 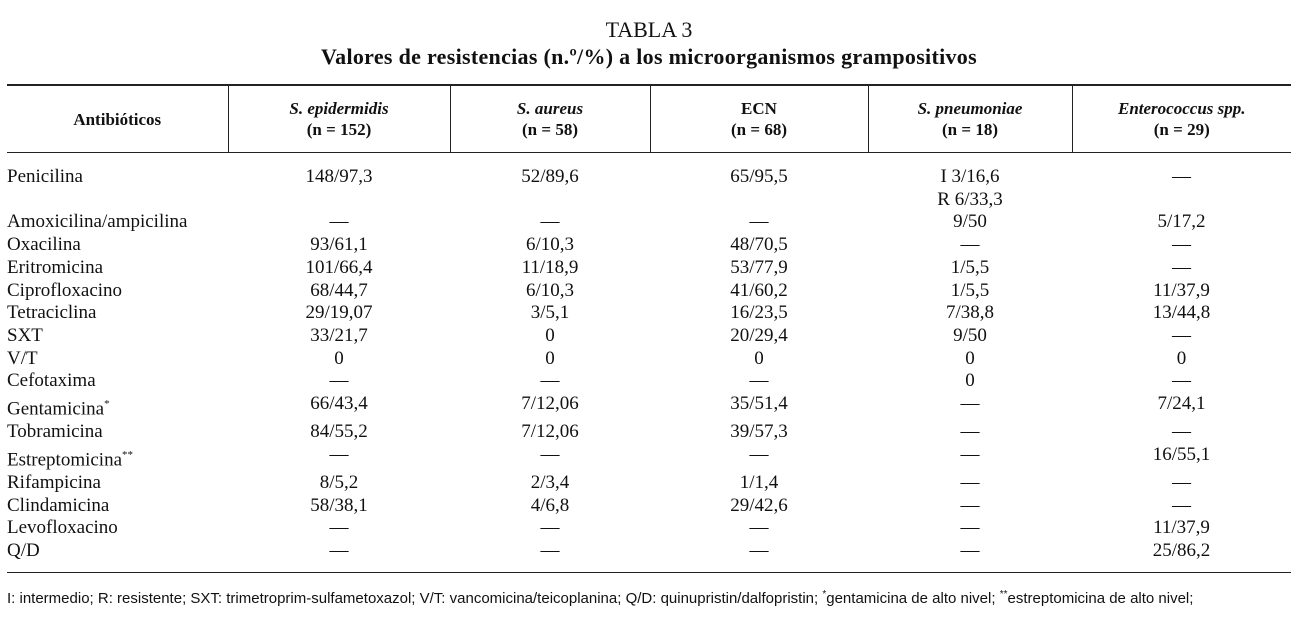 What do you see at coordinates (550, 108) in the screenshot?
I see `column-name: S. aureus` at bounding box center [550, 108].